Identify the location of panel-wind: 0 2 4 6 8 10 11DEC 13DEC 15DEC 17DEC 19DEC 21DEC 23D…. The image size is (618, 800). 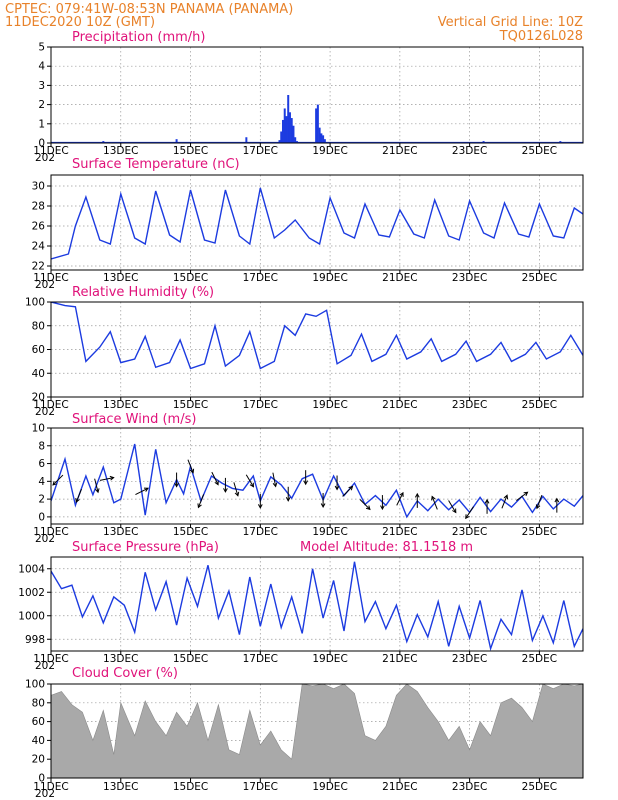
(308, 478).